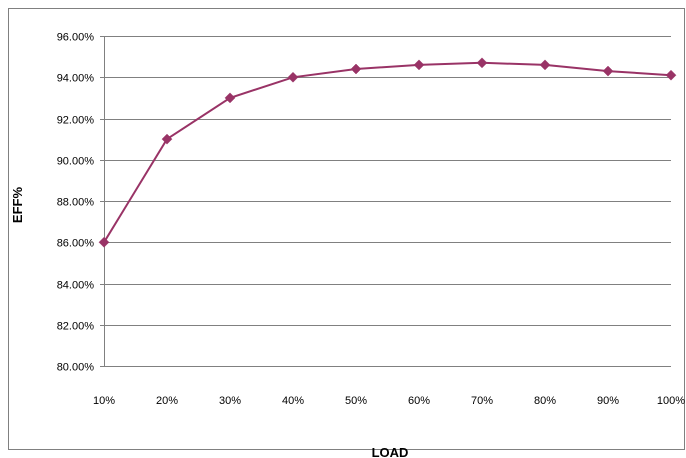 The image size is (686, 458). I want to click on x-tick-label: 90%, so click(608, 401).